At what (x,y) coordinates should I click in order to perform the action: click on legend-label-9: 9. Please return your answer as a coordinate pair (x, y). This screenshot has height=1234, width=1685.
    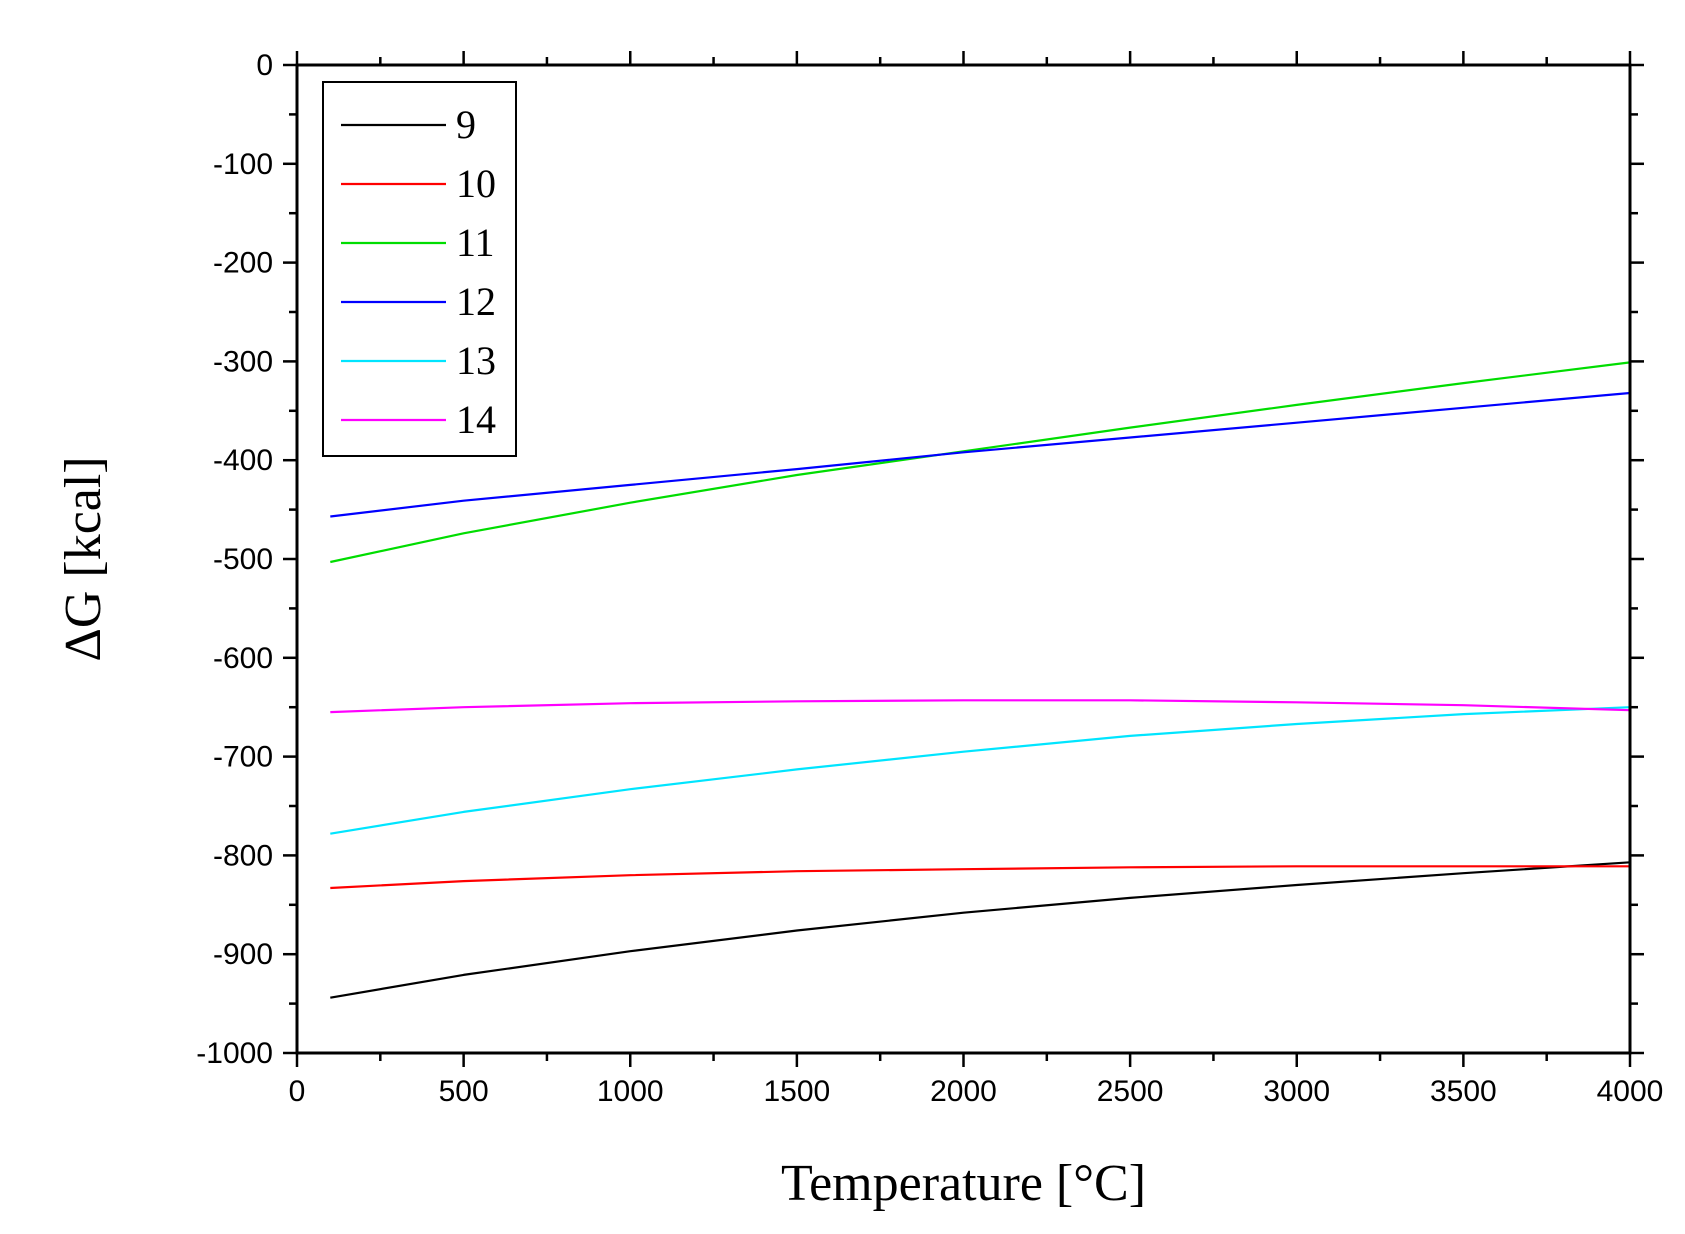
    Looking at the image, I should click on (466, 124).